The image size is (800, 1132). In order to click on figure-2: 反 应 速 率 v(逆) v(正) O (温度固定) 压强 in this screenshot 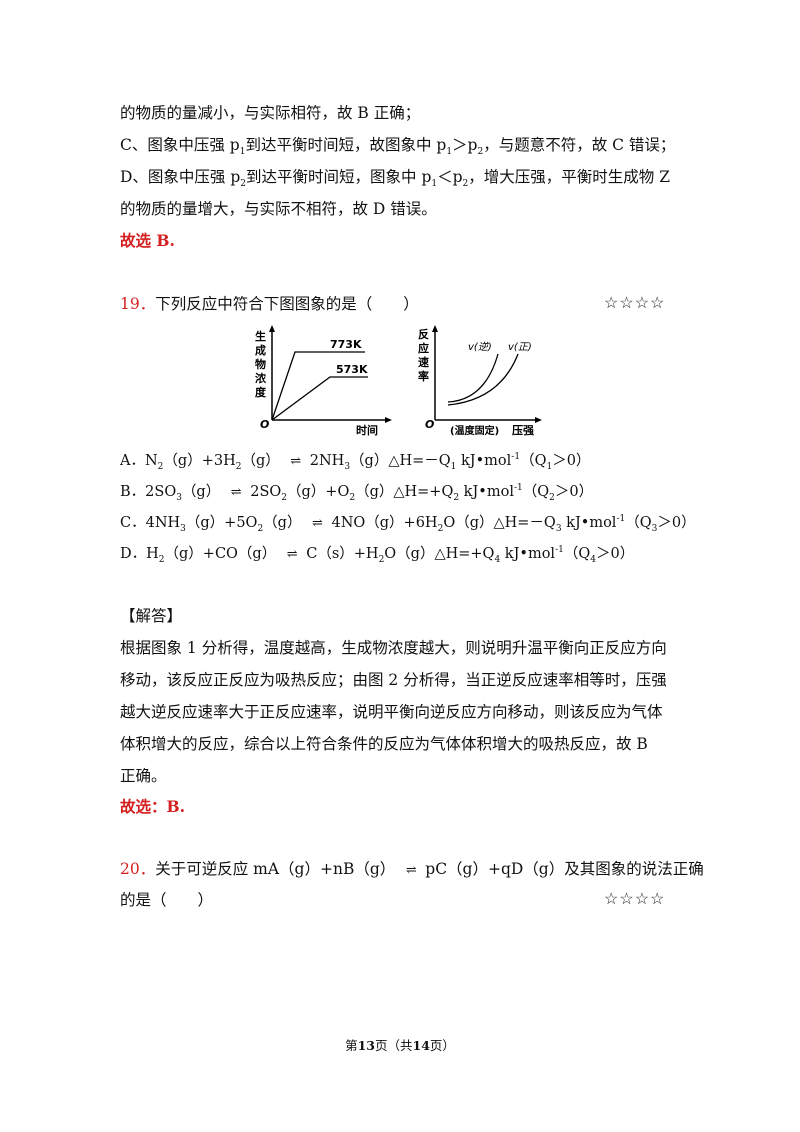, I will do `click(480, 381)`.